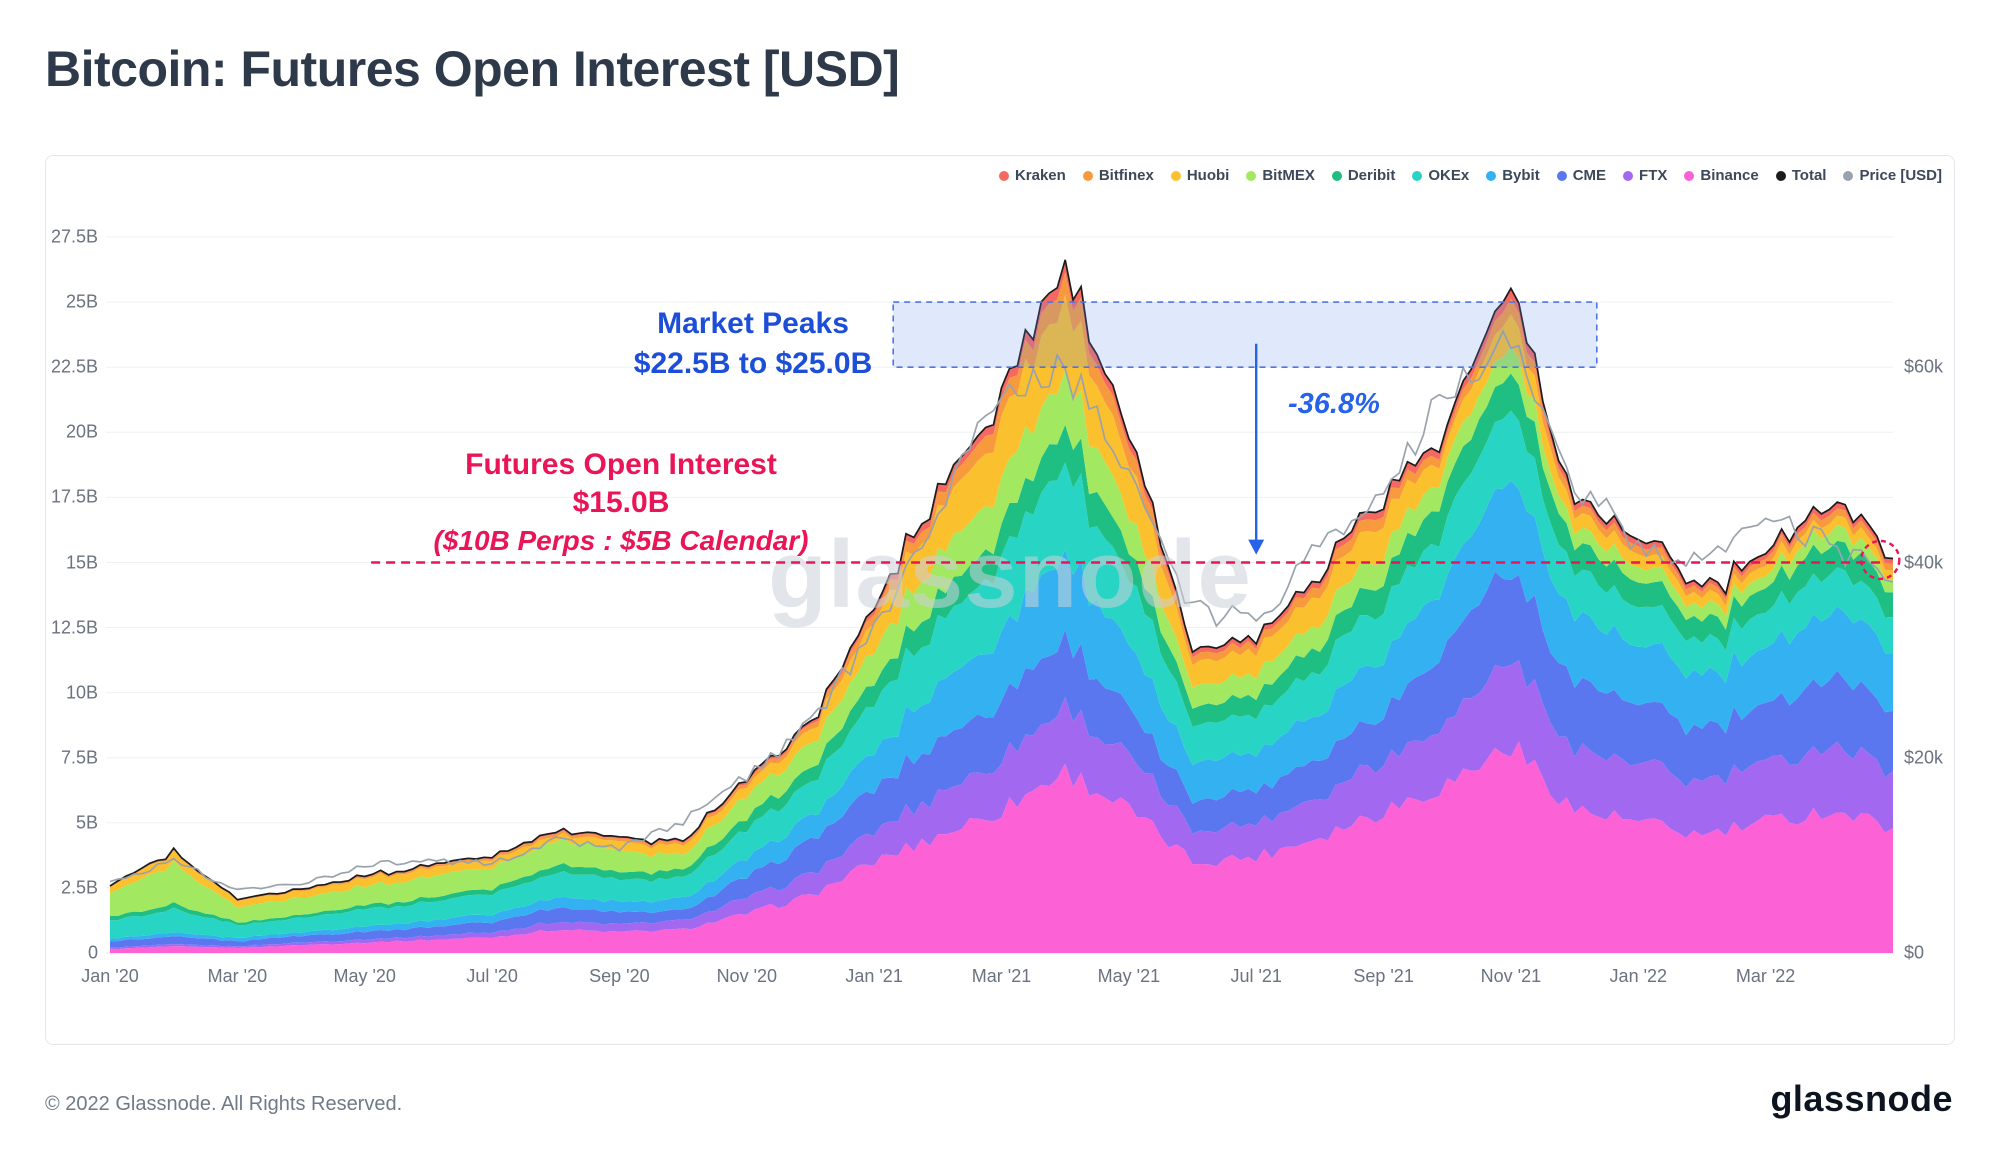  What do you see at coordinates (79, 887) in the screenshot?
I see `y-tick-label-left: 2.5B` at bounding box center [79, 887].